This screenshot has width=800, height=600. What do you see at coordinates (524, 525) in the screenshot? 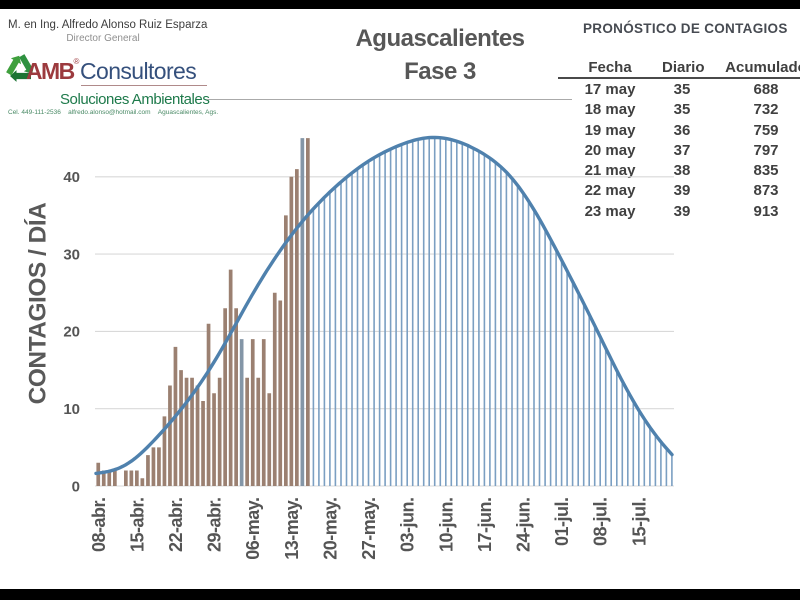
I see `svg-text: 24-jun.` at bounding box center [524, 525].